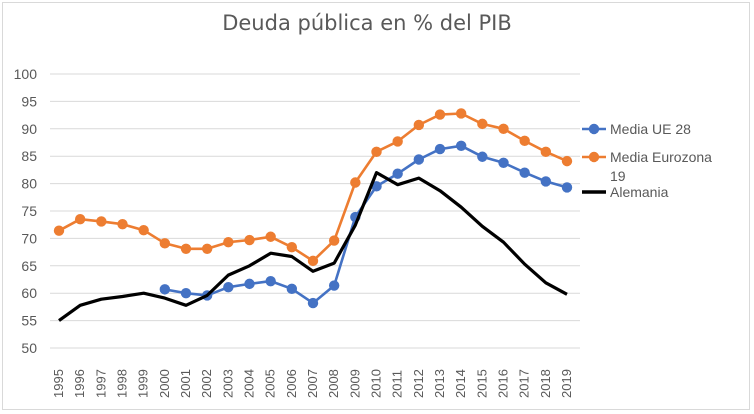 The height and width of the screenshot is (414, 754). I want to click on x-tick-label: 2017, so click(524, 383).